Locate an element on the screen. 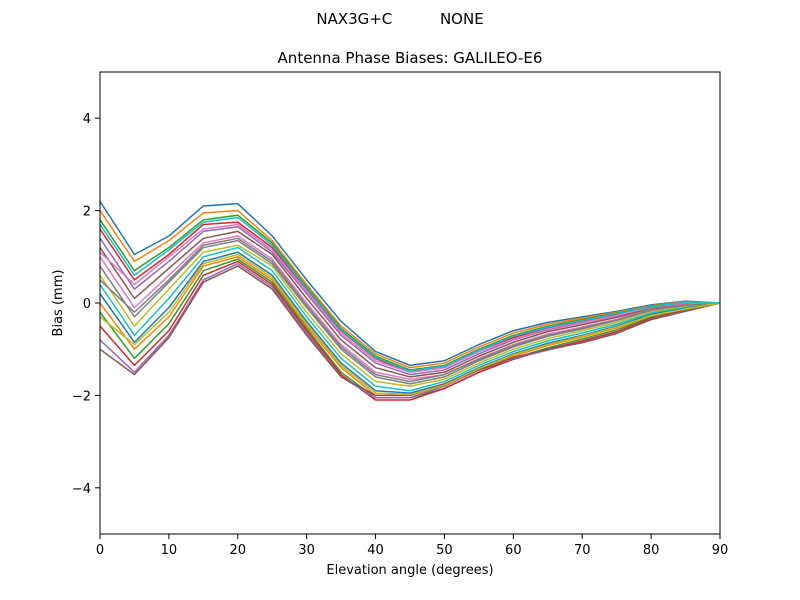  y-tick-label: −2 is located at coordinates (81, 396).